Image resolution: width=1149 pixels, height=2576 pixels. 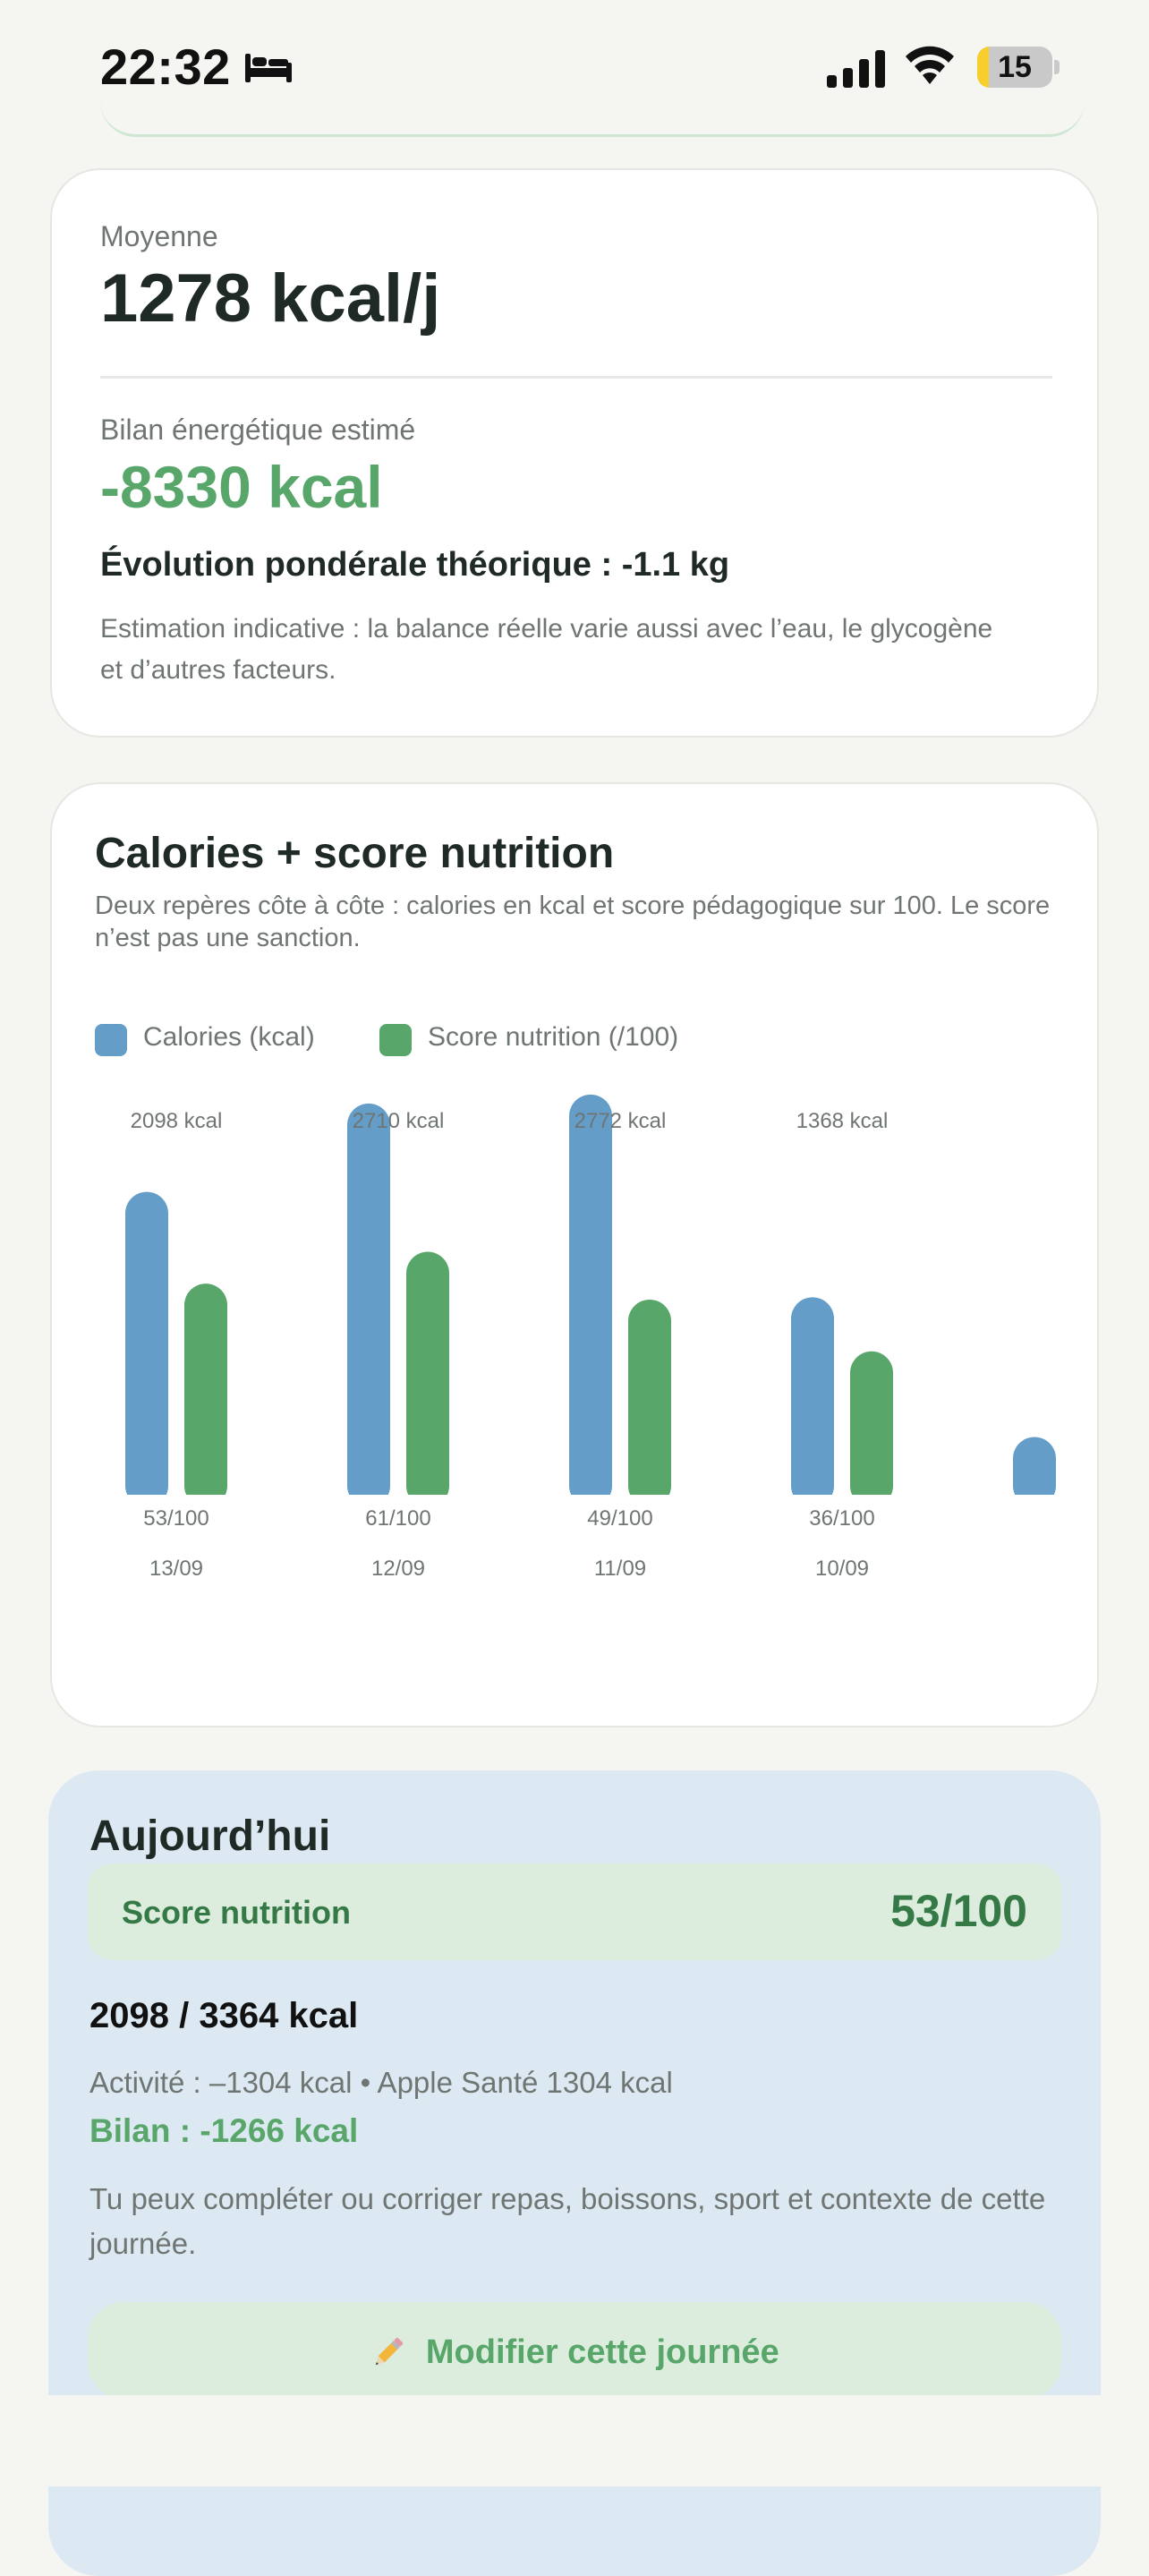 I want to click on average-label: Moyenne, so click(x=159, y=236).